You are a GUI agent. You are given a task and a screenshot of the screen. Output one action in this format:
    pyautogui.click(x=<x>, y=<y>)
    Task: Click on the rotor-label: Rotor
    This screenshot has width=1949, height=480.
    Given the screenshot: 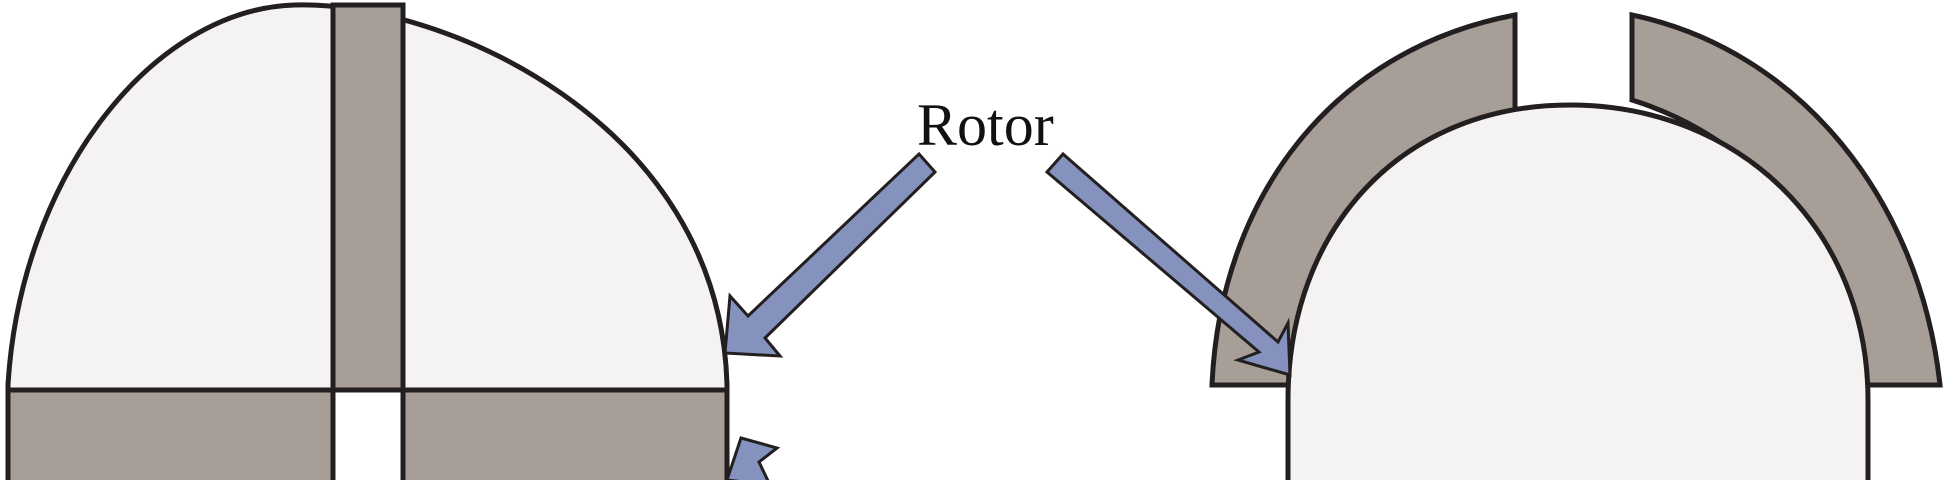 What is the action you would take?
    pyautogui.click(x=985, y=125)
    